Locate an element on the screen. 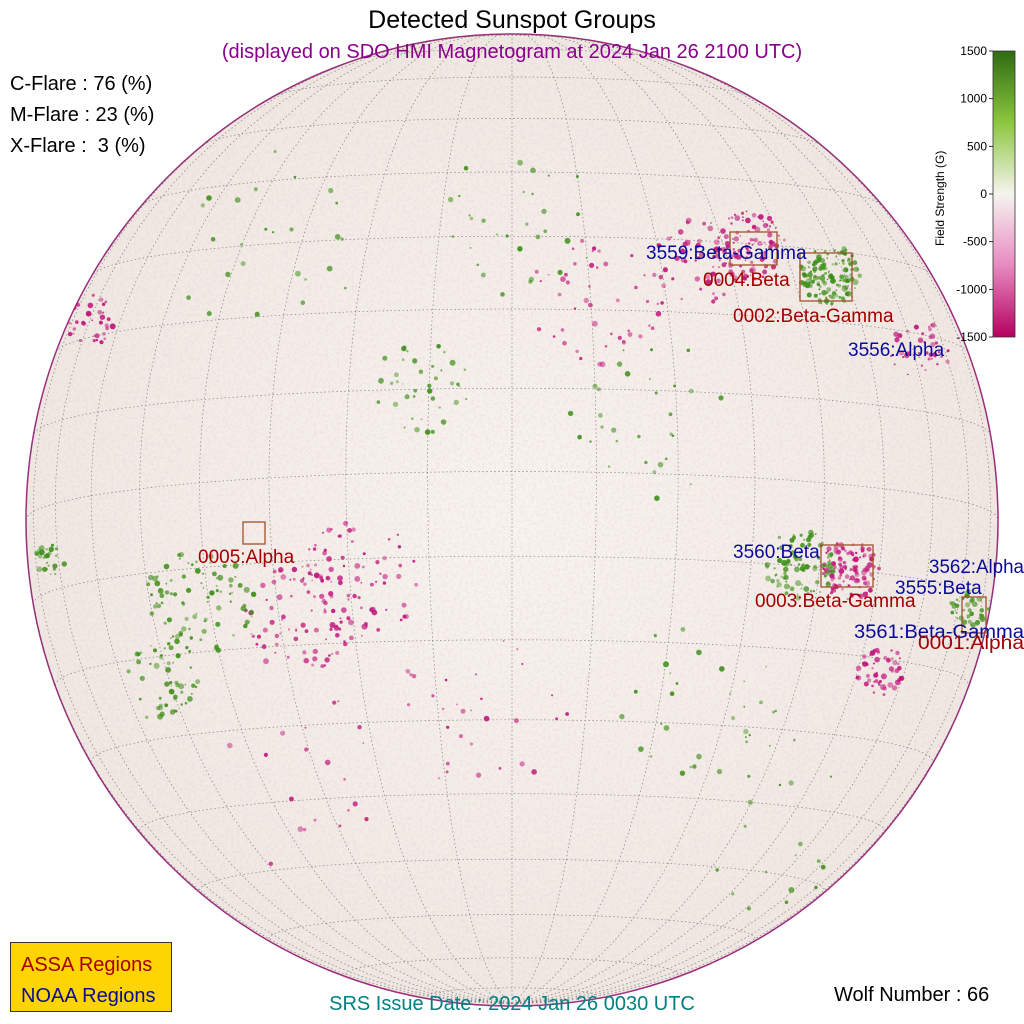 The width and height of the screenshot is (1024, 1024). figure-title: Detected Sunspot Groups is located at coordinates (512, 20).